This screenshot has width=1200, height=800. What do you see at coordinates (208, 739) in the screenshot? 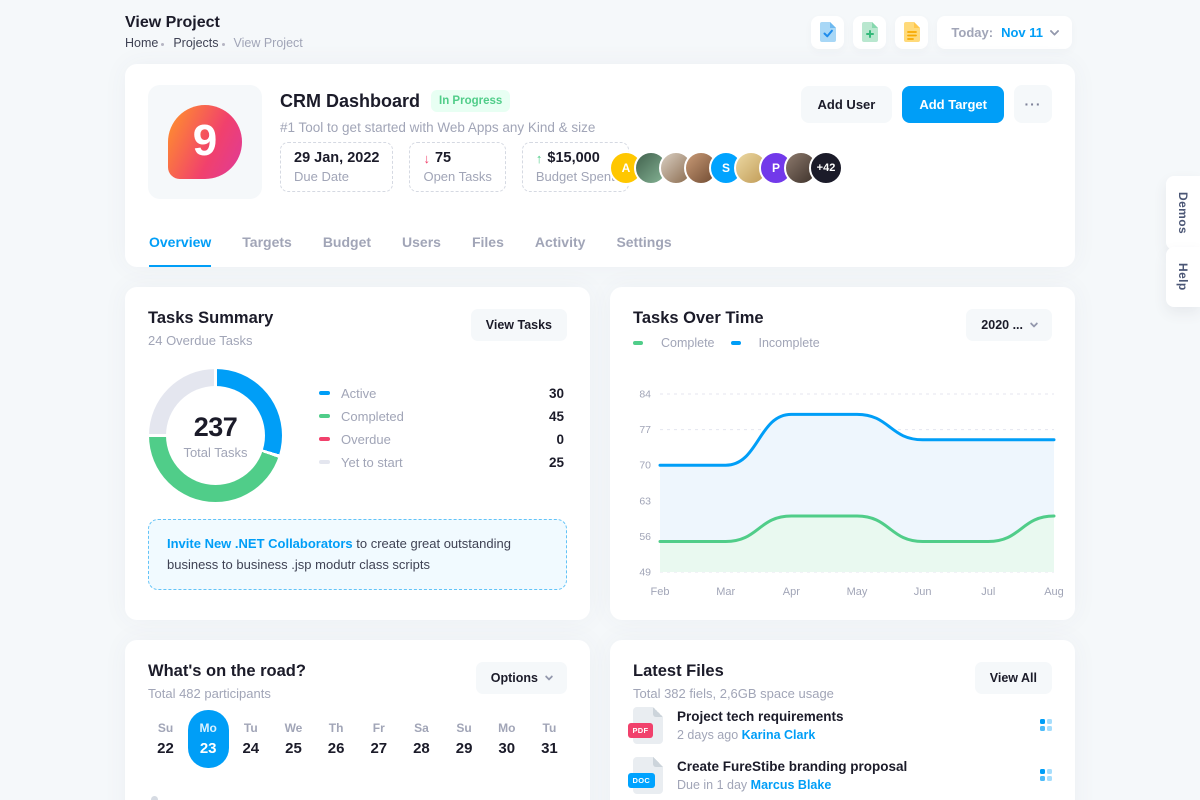
I see `day-cell-selected: Mo 23` at bounding box center [208, 739].